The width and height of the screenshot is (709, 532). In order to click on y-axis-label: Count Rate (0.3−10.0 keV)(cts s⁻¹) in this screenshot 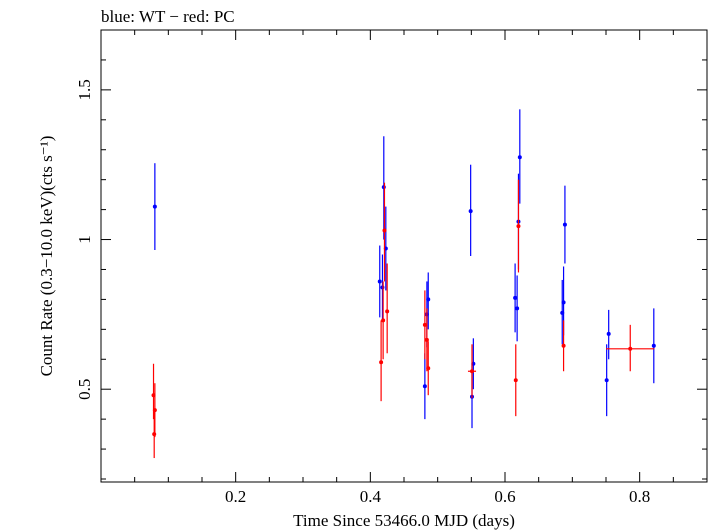, I will do `click(46, 256)`.